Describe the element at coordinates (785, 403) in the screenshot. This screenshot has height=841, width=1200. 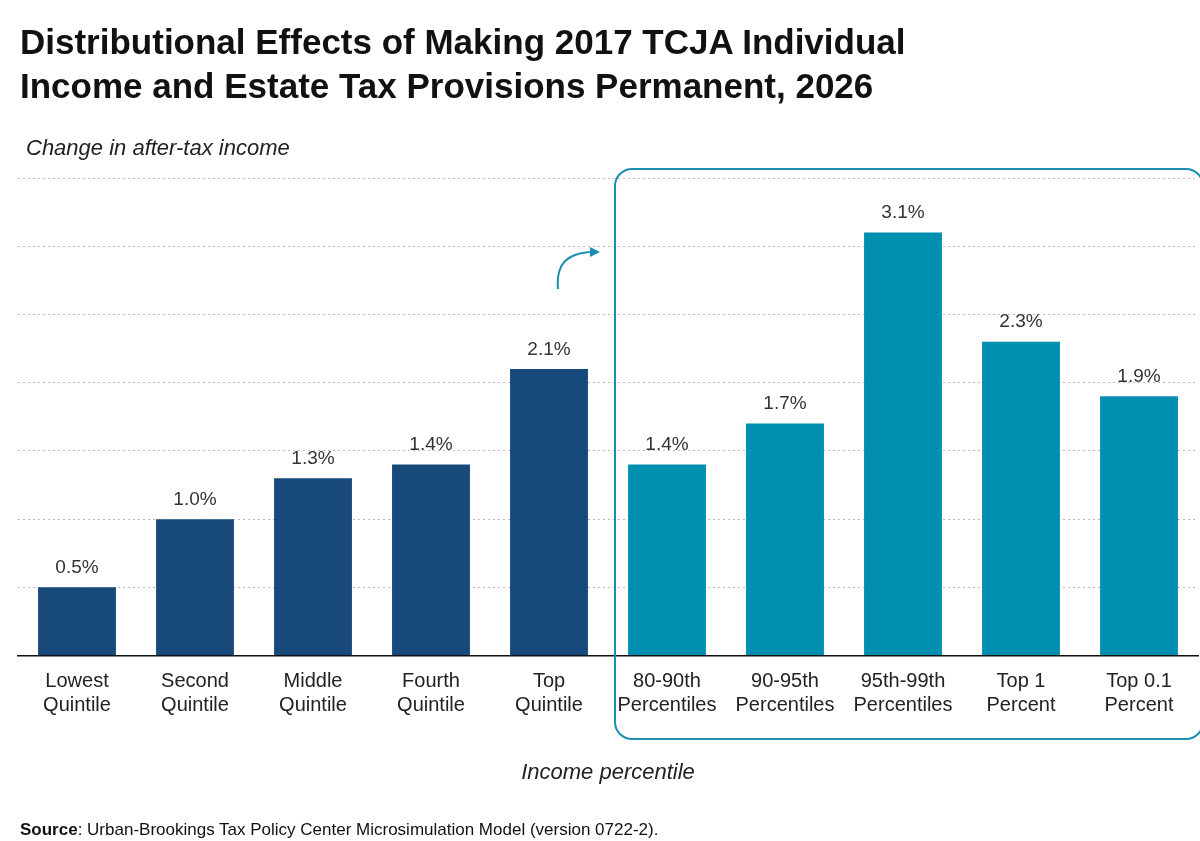
I see `data-label: 1.7%` at that location.